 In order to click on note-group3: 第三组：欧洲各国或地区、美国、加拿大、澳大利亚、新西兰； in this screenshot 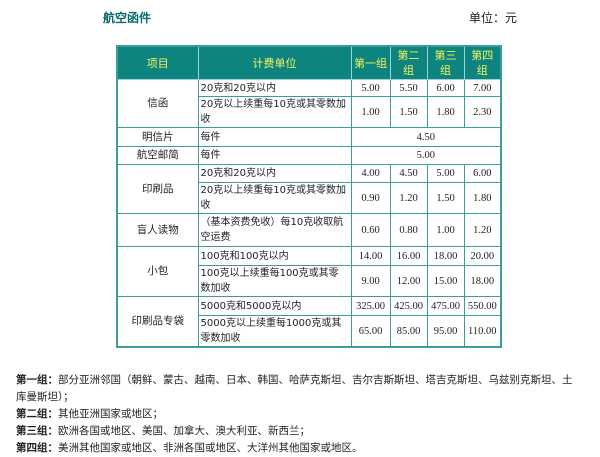, I will do `click(296, 431)`.